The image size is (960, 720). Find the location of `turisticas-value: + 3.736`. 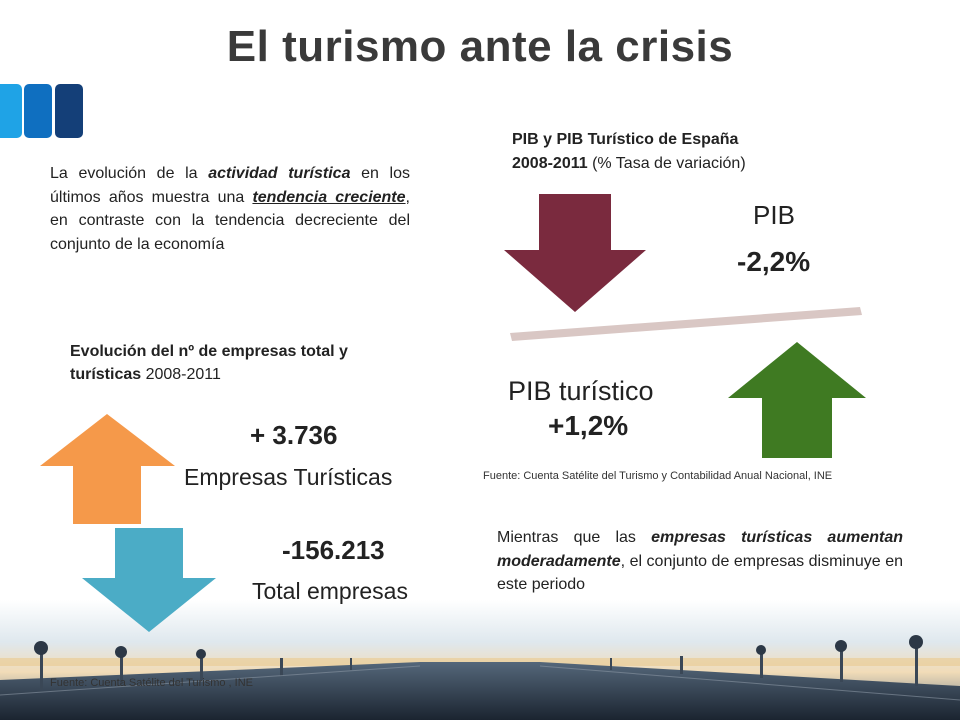

turisticas-value: + 3.736 is located at coordinates (294, 435).